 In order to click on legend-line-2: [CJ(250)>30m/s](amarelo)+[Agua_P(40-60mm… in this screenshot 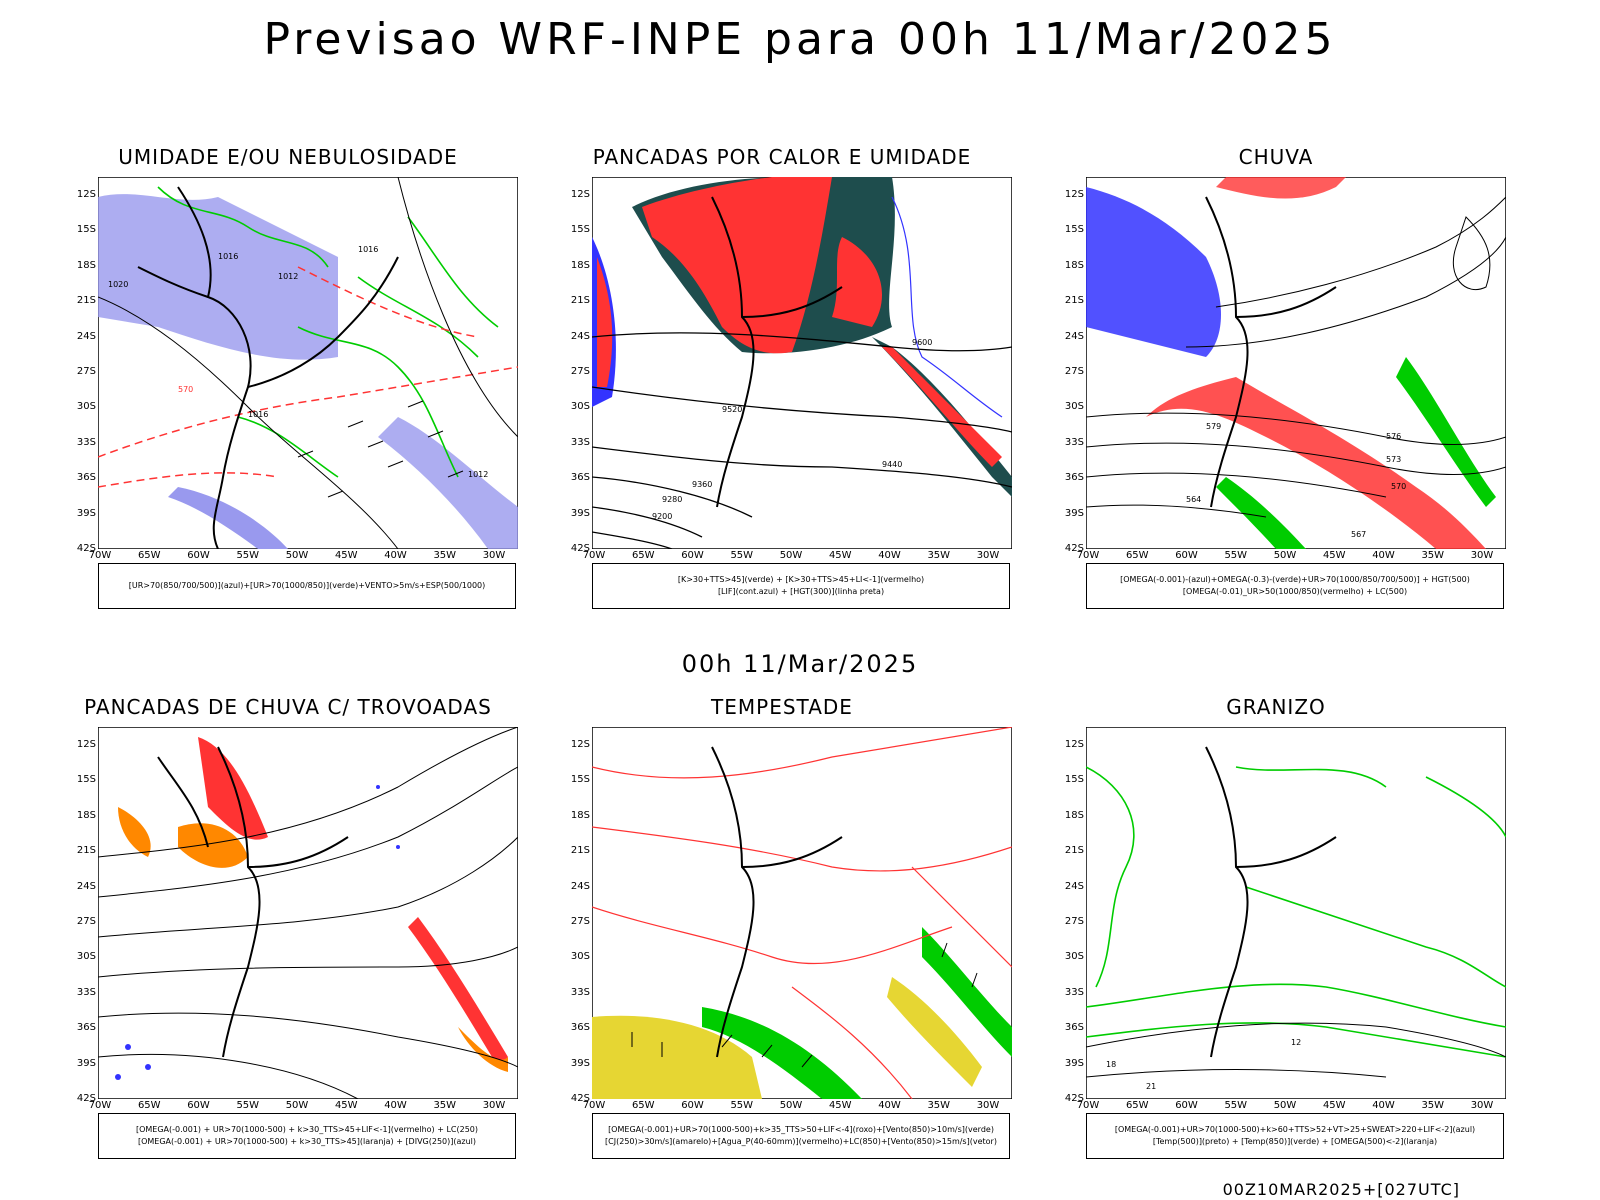, I will do `click(801, 1141)`.